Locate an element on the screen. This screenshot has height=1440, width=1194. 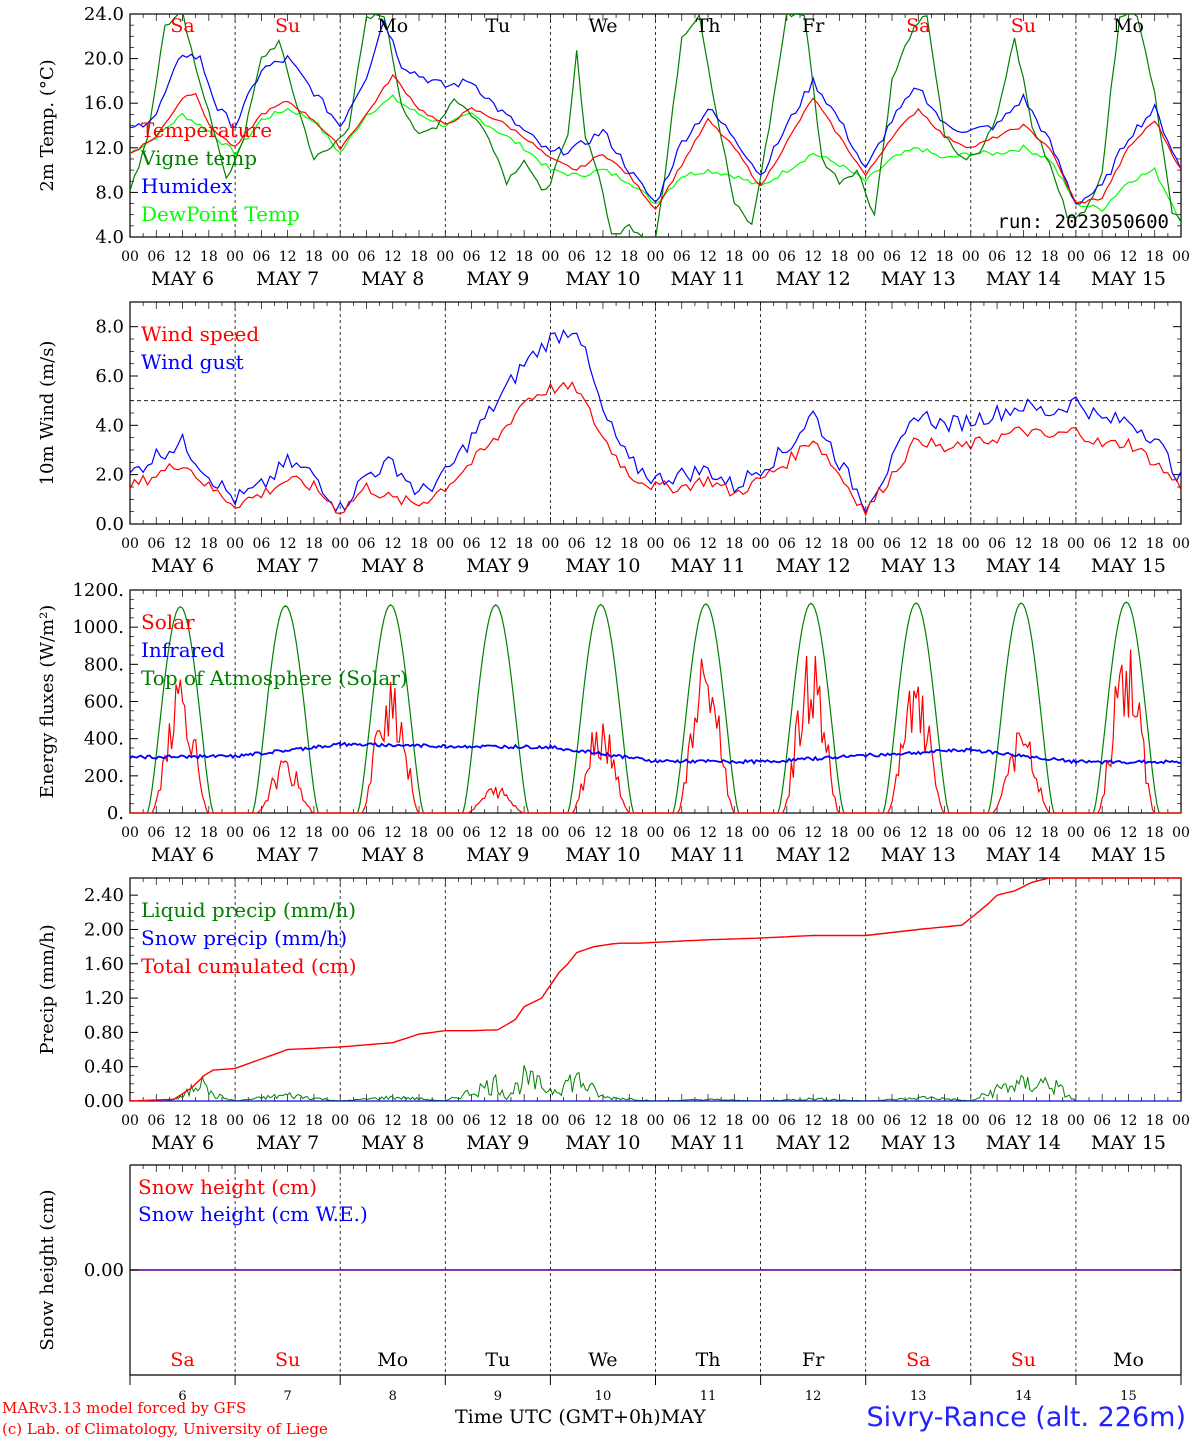
day-label: MAY 10 is located at coordinates (602, 566).